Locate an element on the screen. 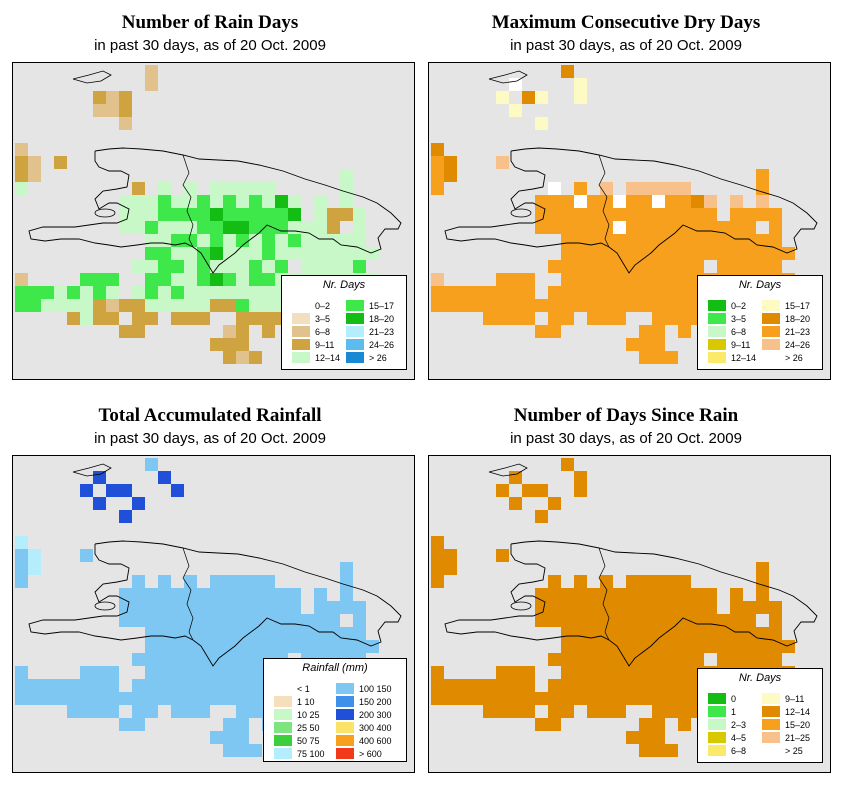 This screenshot has width=853, height=793. legend-item: 0 is located at coordinates (722, 698).